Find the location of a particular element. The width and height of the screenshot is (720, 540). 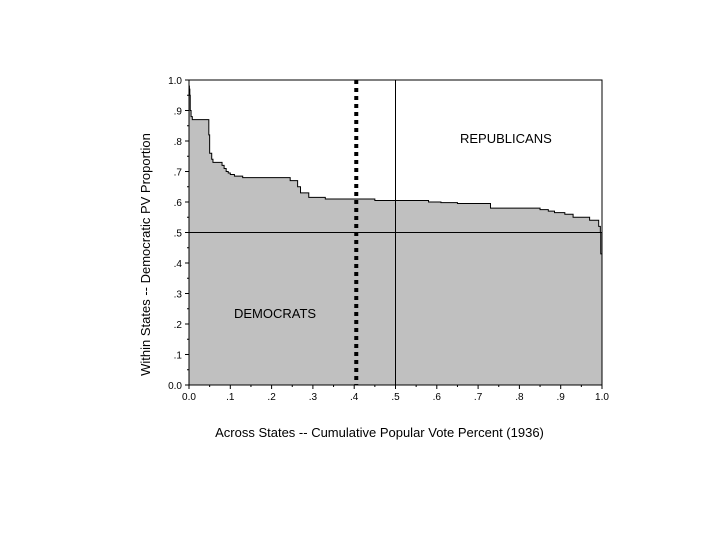

y-tick-label: .6 is located at coordinates (178, 203).